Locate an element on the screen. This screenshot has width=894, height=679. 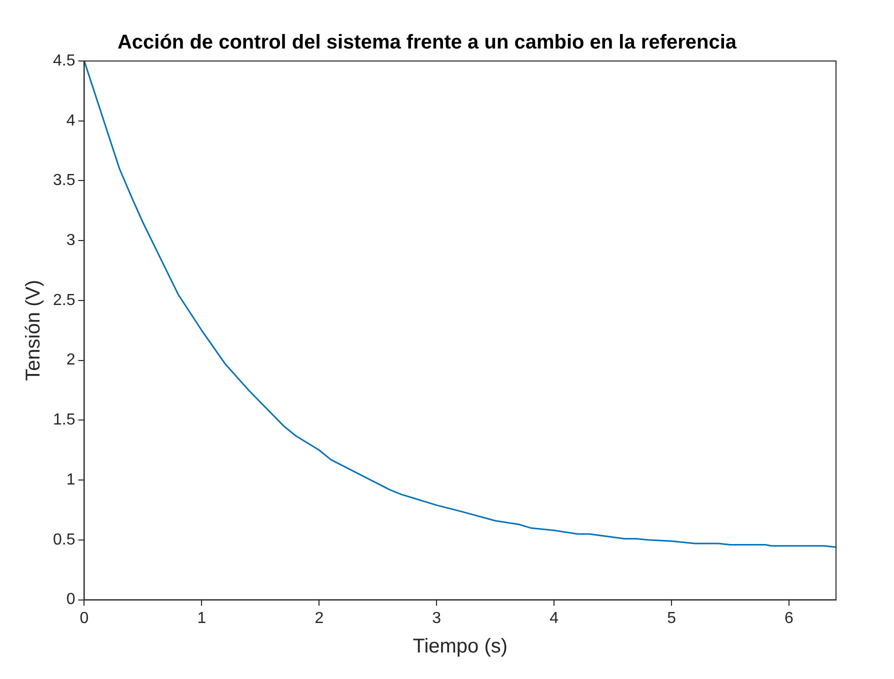
x-tick-label: 1 is located at coordinates (201, 618).